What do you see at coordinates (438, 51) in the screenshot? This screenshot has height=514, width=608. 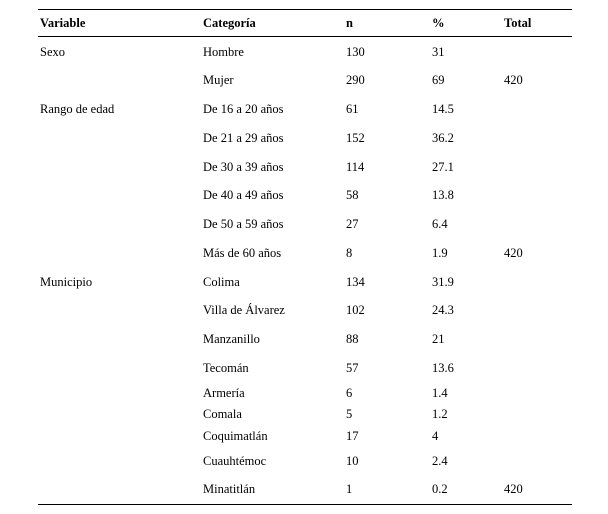 I see `cell-pct: 31` at bounding box center [438, 51].